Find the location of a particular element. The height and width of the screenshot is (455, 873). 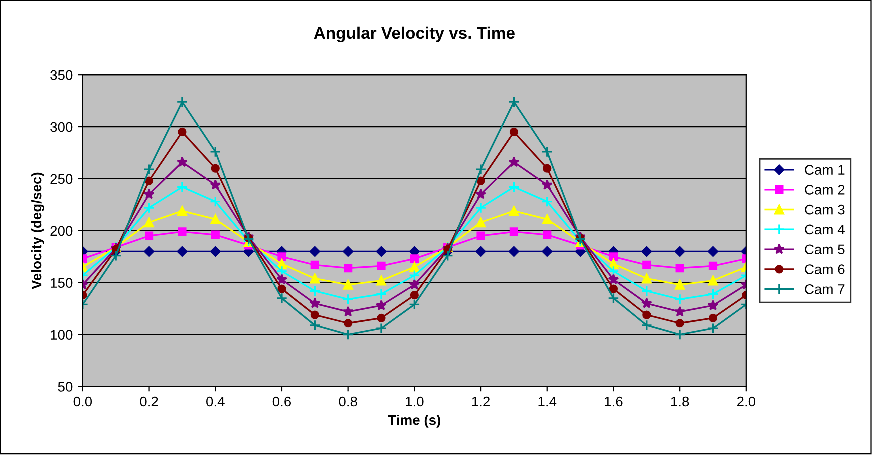

y-tick-label: 50 is located at coordinates (65, 387).